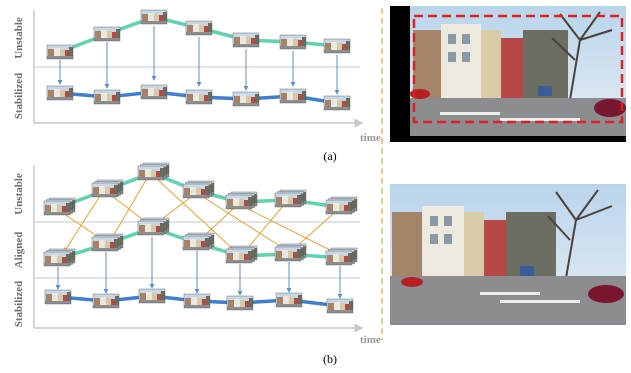 This screenshot has height=373, width=631. I want to click on crop-box, so click(518, 69).